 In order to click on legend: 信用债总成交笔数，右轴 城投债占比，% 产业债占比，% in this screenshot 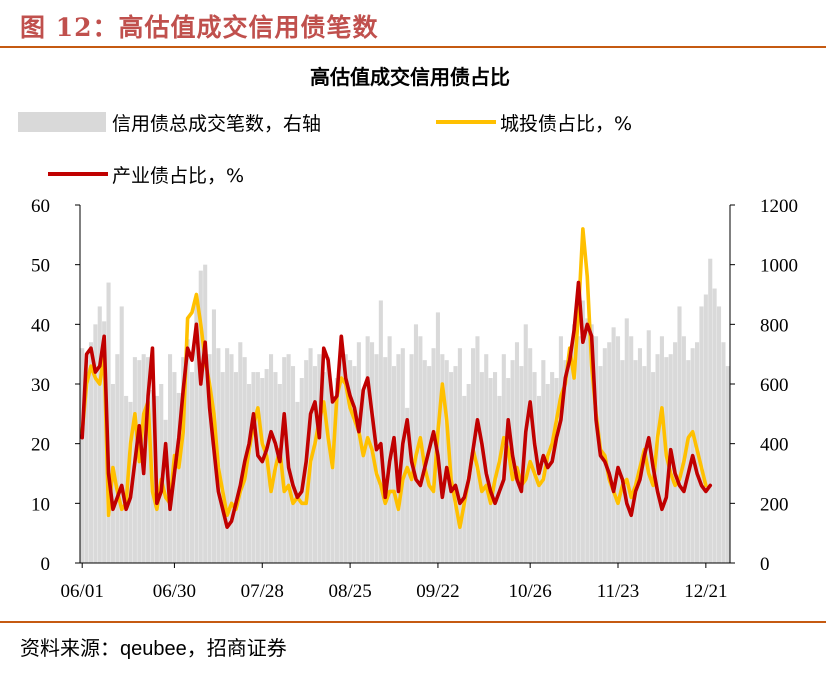, I will do `click(325, 149)`.